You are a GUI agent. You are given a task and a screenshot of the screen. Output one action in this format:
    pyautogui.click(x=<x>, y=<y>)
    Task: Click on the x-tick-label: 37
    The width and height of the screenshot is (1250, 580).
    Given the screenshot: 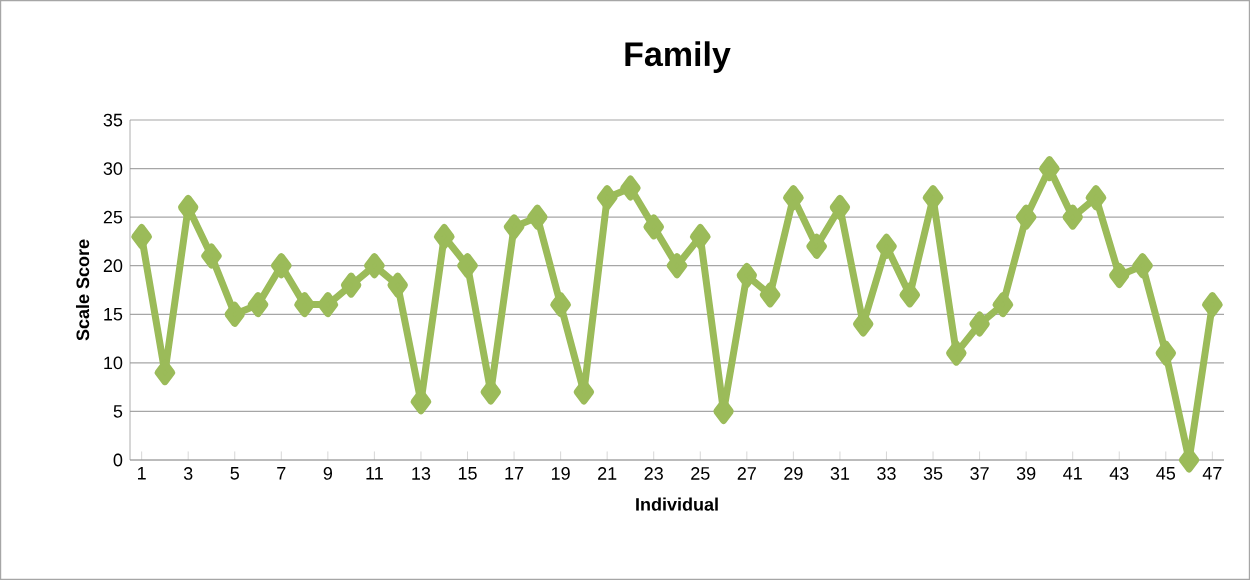 What is the action you would take?
    pyautogui.click(x=979, y=473)
    